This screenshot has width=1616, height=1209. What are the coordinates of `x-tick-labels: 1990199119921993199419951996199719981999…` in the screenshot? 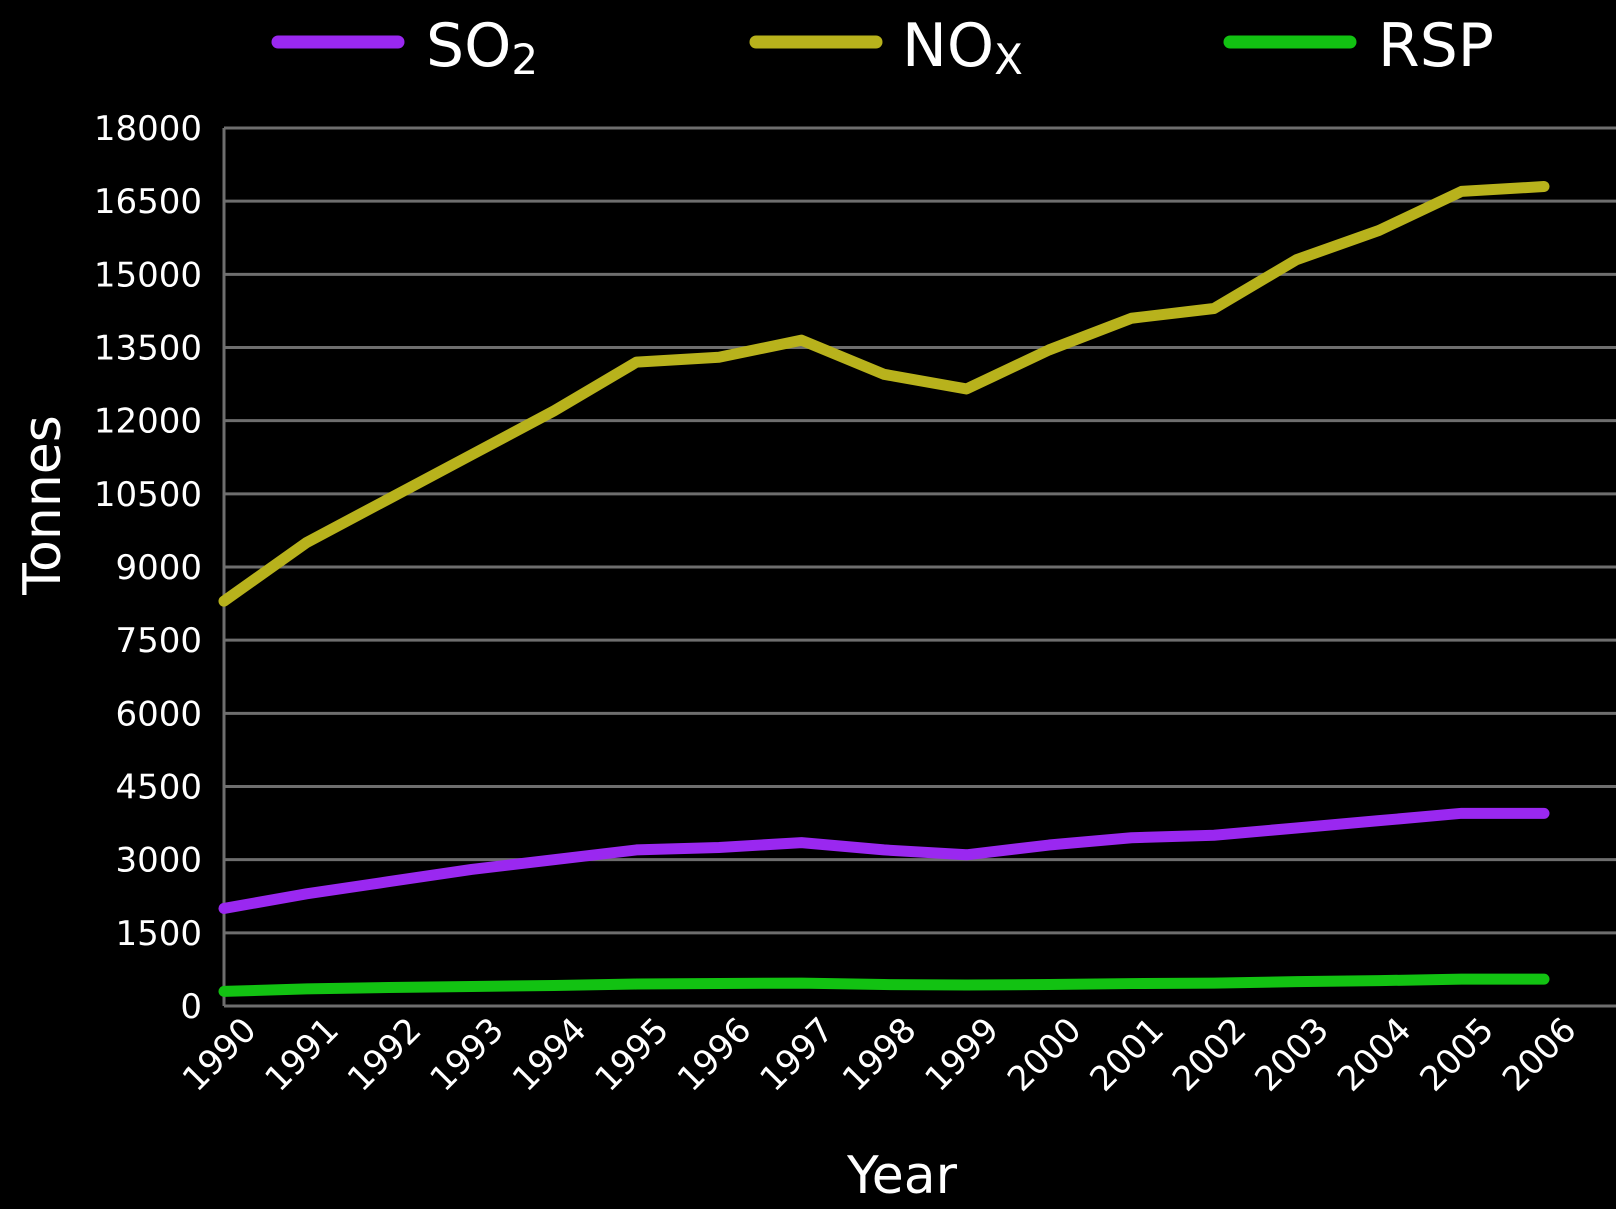 It's located at (879, 1054).